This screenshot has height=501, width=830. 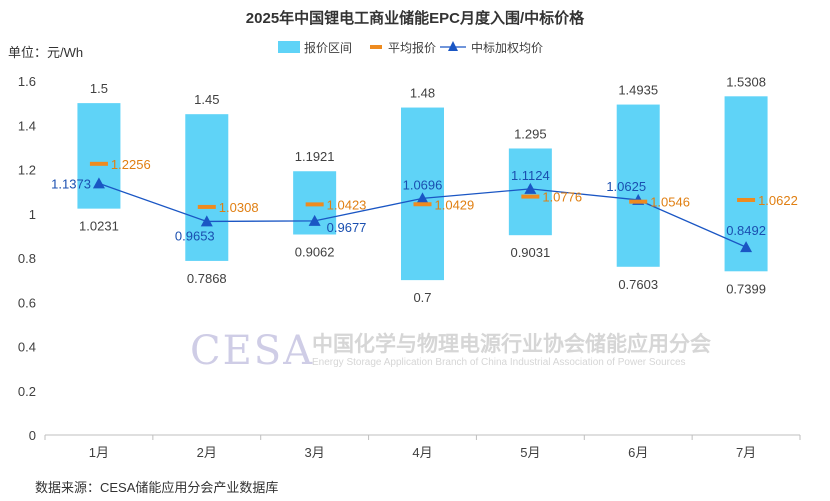 I want to click on x-tick-label: 7月, so click(x=746, y=452).